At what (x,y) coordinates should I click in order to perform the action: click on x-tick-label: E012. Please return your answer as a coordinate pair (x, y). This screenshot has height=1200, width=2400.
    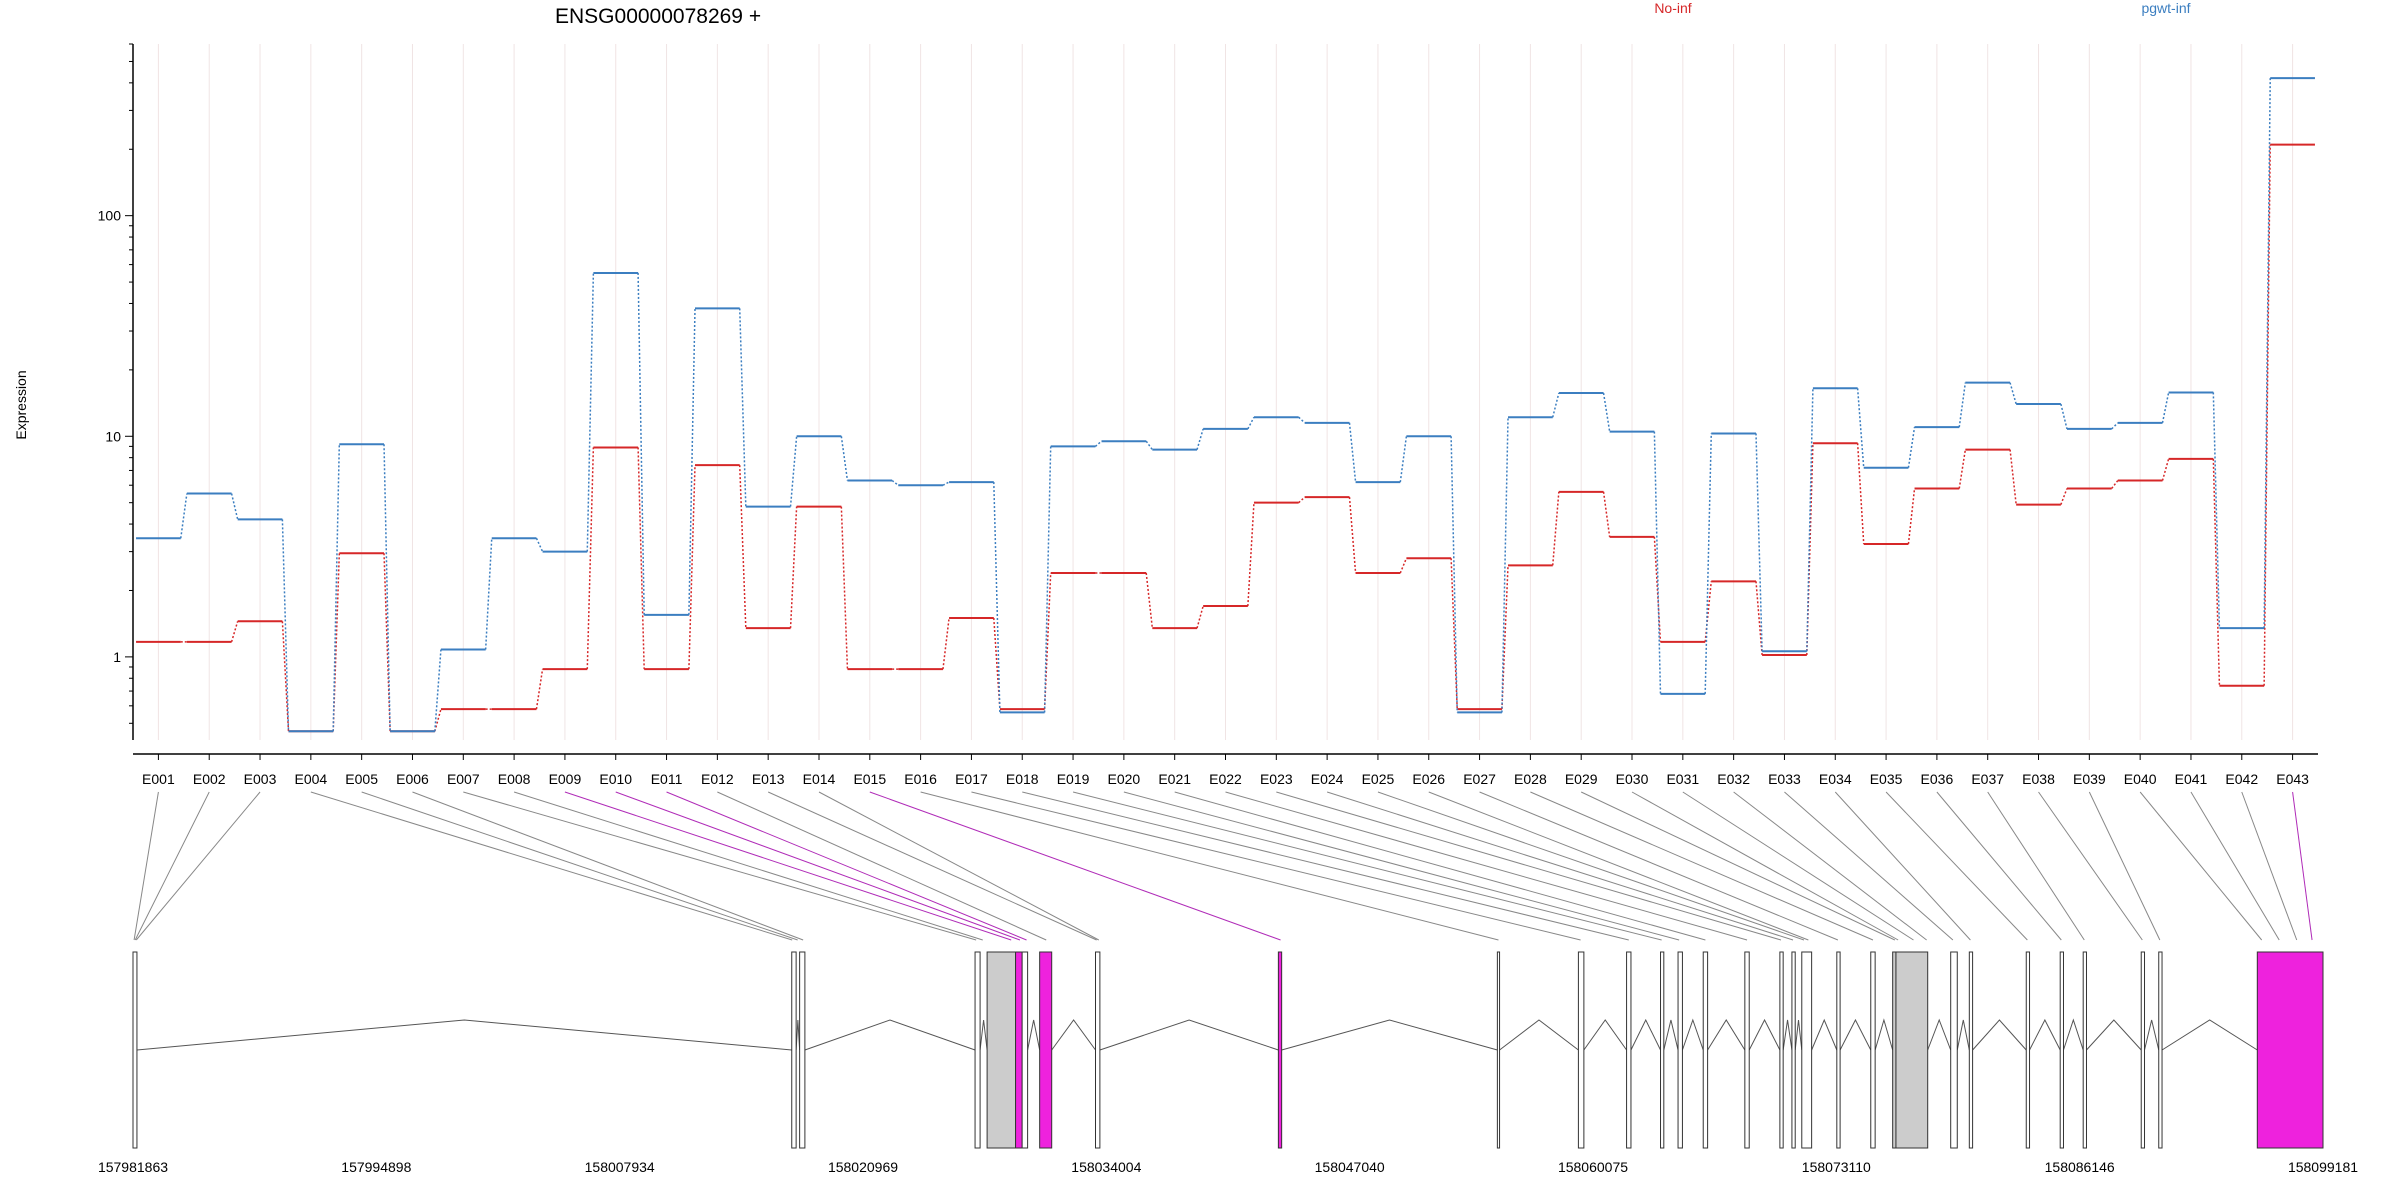
    Looking at the image, I should click on (717, 779).